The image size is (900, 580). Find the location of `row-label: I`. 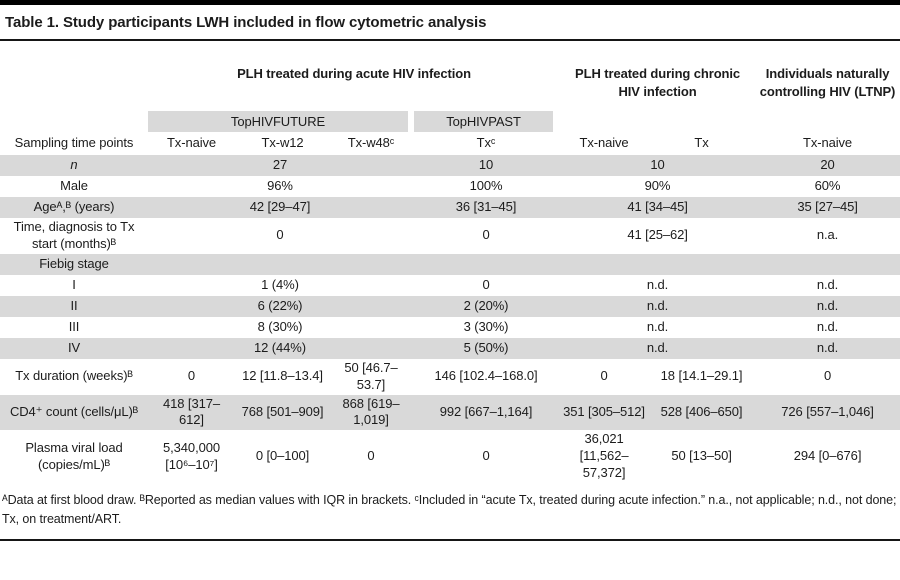

row-label: I is located at coordinates (74, 284).